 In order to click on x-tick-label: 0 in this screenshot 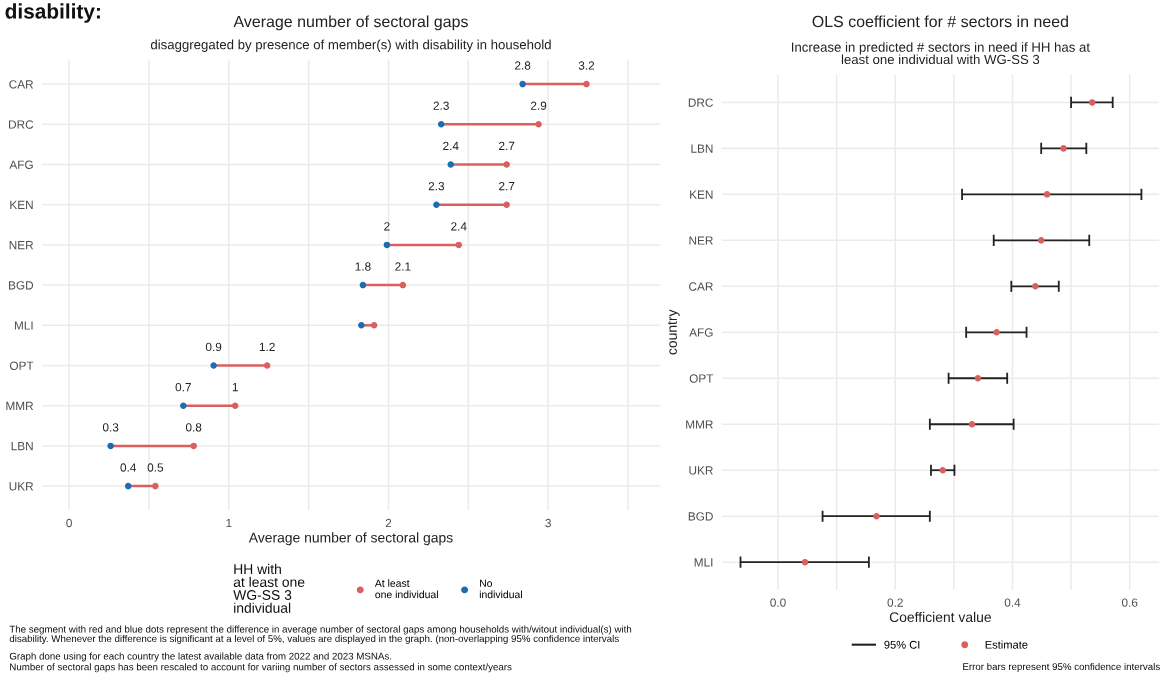, I will do `click(69, 523)`.